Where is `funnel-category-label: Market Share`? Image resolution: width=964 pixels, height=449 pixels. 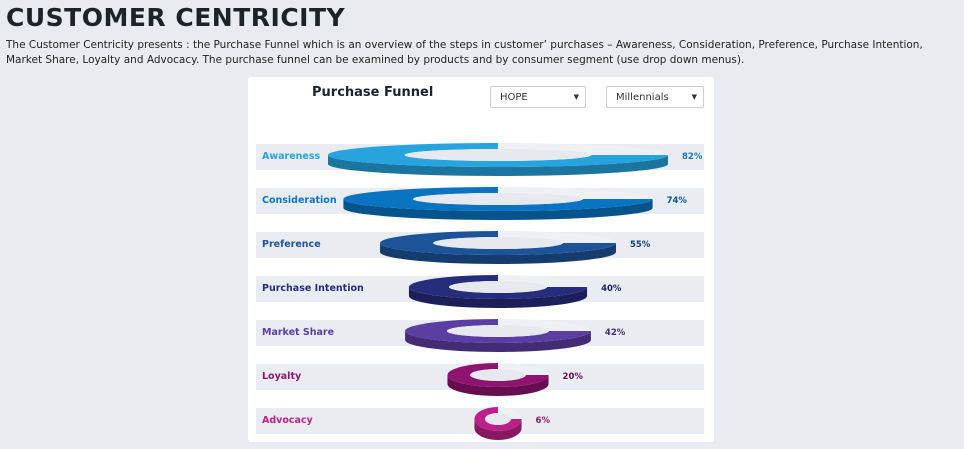 funnel-category-label: Market Share is located at coordinates (298, 332).